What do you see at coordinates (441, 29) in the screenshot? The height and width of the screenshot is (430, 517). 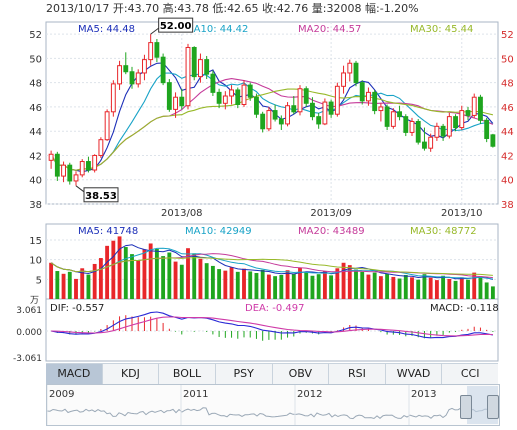 I see `price-ma-legend: MA30: 45.44` at bounding box center [441, 29].